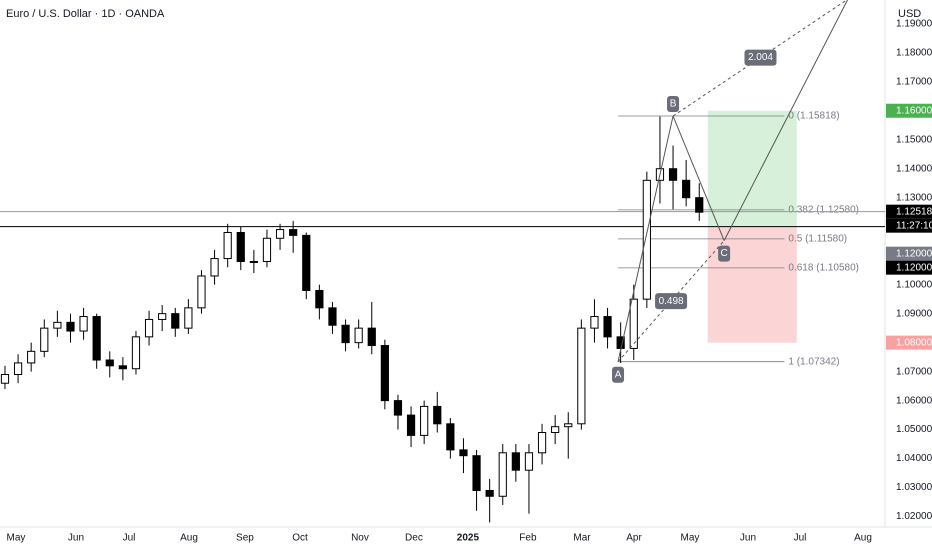  What do you see at coordinates (914, 313) in the screenshot?
I see `y-tick-label: 1.09000` at bounding box center [914, 313].